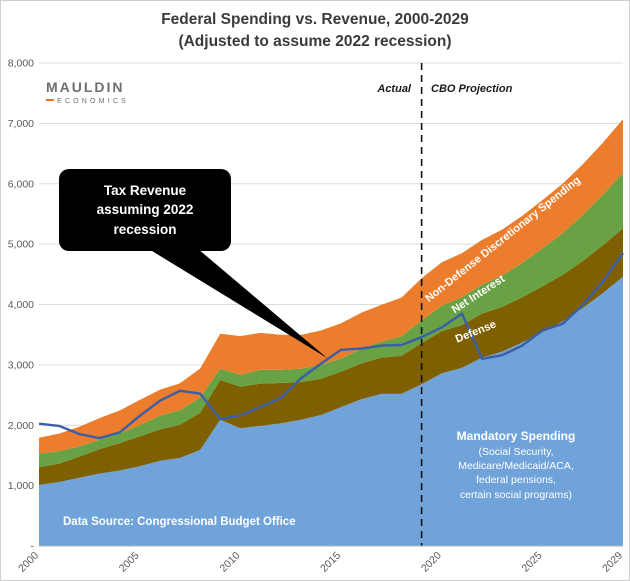  What do you see at coordinates (472, 89) in the screenshot?
I see `cbo-projection-label: CBO Projection` at bounding box center [472, 89].